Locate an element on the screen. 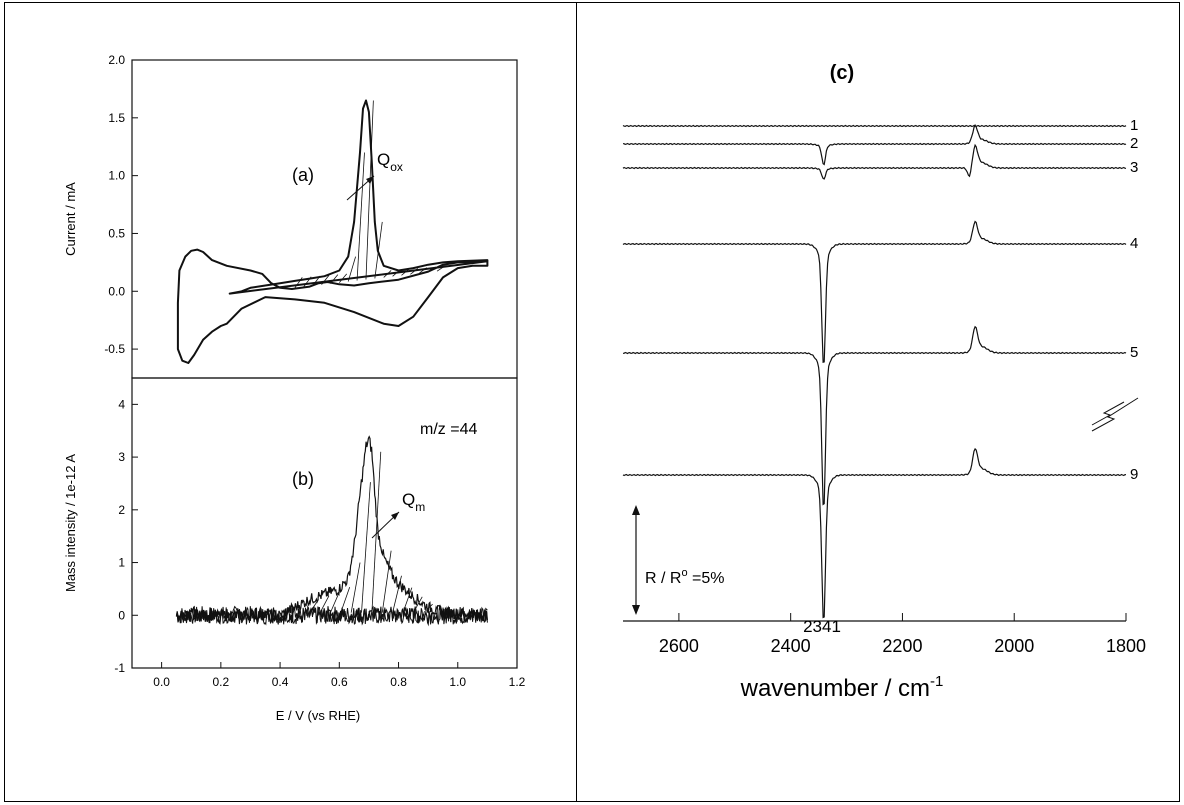 This screenshot has width=1184, height=805. panel-a-y-tick-label: 0.0 is located at coordinates (116, 291).